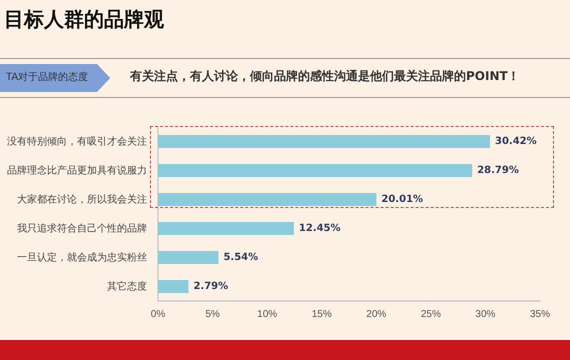 Image resolution: width=570 pixels, height=360 pixels. Describe the element at coordinates (516, 142) in the screenshot. I see `data-label: 30.42%` at that location.